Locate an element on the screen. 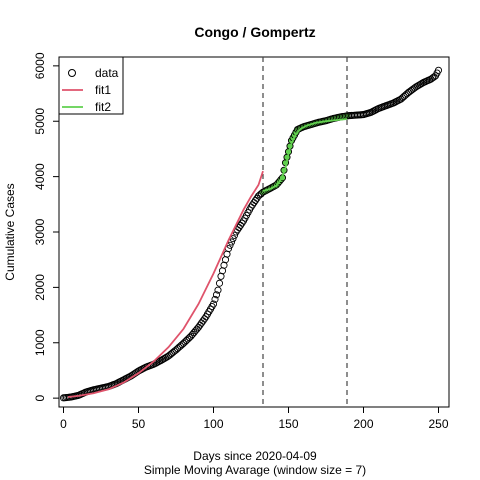 The image size is (480, 480). legend-box is located at coordinates (91, 85).